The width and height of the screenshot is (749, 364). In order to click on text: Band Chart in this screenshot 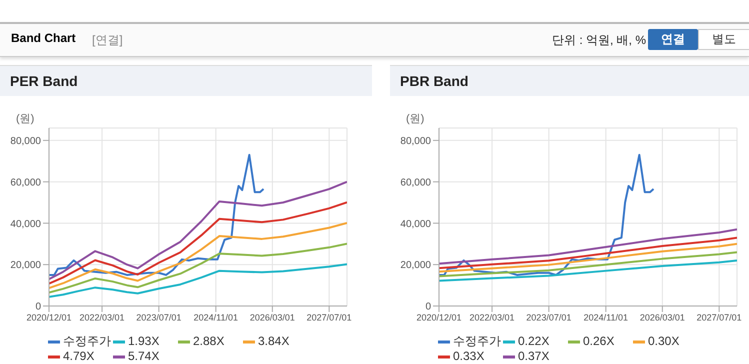, I will do `click(43, 38)`.